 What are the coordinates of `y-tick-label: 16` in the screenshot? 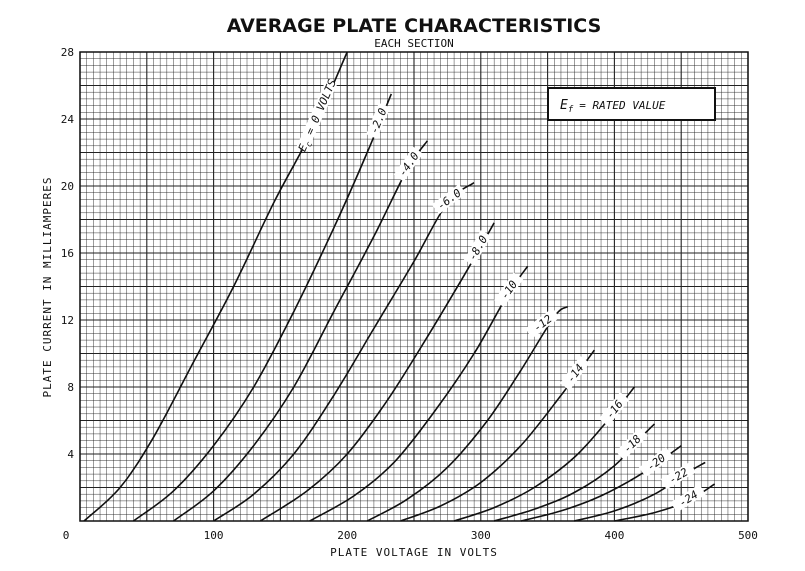 It's located at (67, 253).